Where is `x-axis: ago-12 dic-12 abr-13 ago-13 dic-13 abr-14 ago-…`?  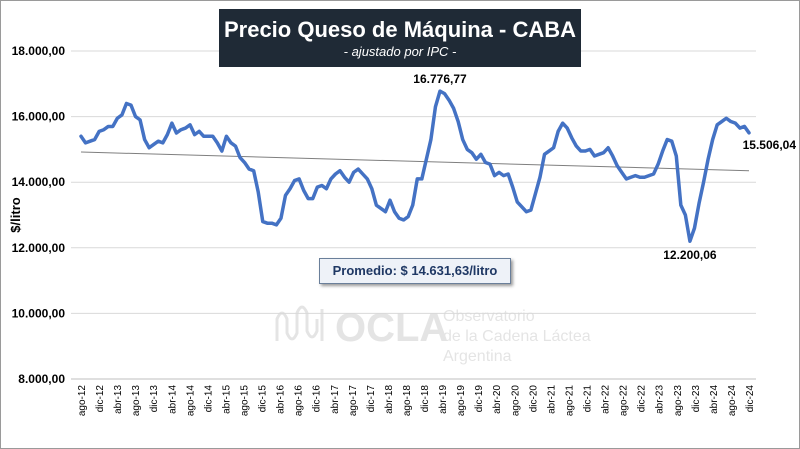 x-axis: ago-12 dic-12 abr-13 ago-13 dic-13 abr-14 ago-… is located at coordinates (416, 401).